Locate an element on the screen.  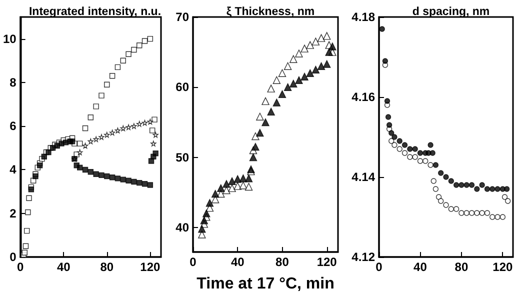
y-tick-label: 6 is located at coordinates (13, 126).